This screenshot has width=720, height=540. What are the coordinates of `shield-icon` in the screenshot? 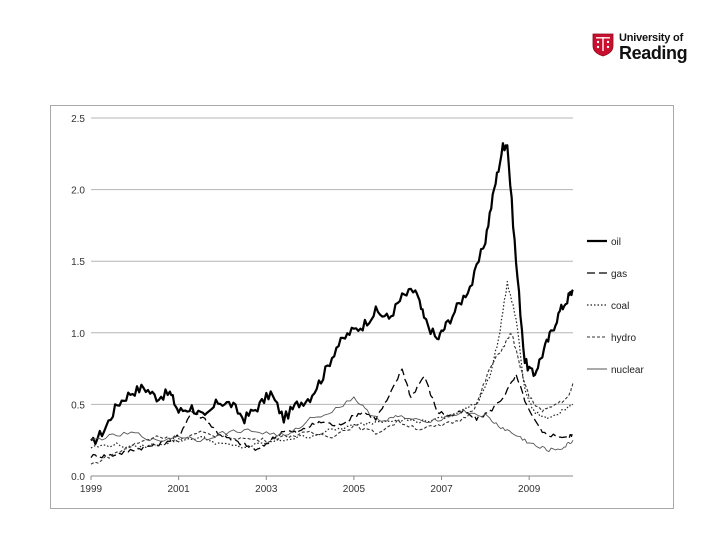 It's located at (603, 45).